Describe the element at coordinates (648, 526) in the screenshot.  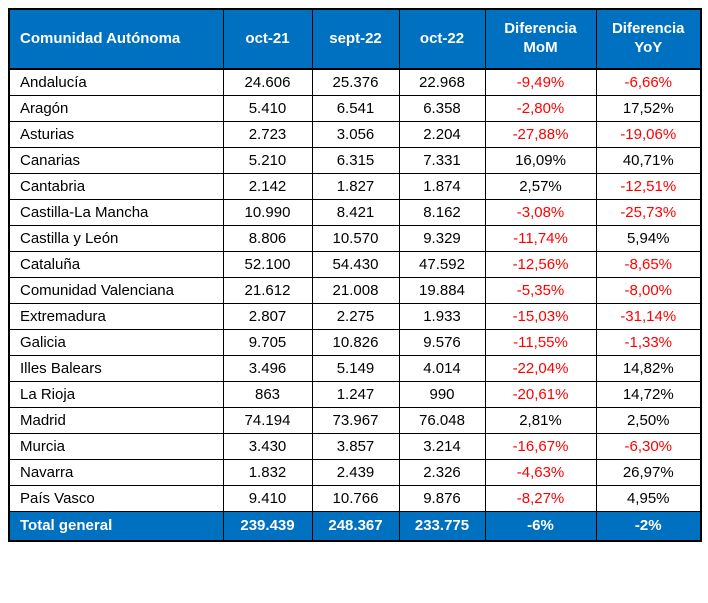
I see `total-yoy: -2%` at that location.